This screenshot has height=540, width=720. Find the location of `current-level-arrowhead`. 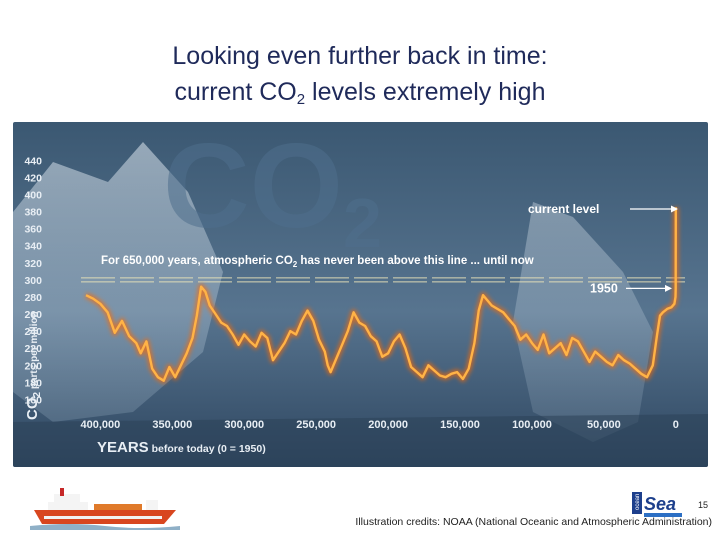

current-level-arrowhead is located at coordinates (674, 209).